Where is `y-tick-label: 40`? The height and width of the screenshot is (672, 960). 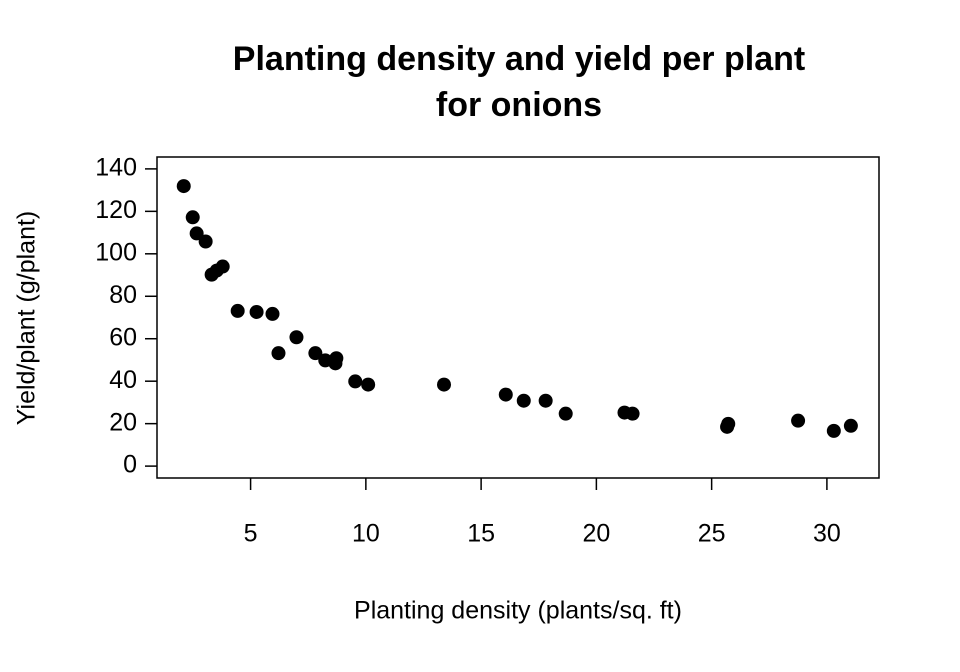 y-tick-label: 40 is located at coordinates (123, 380).